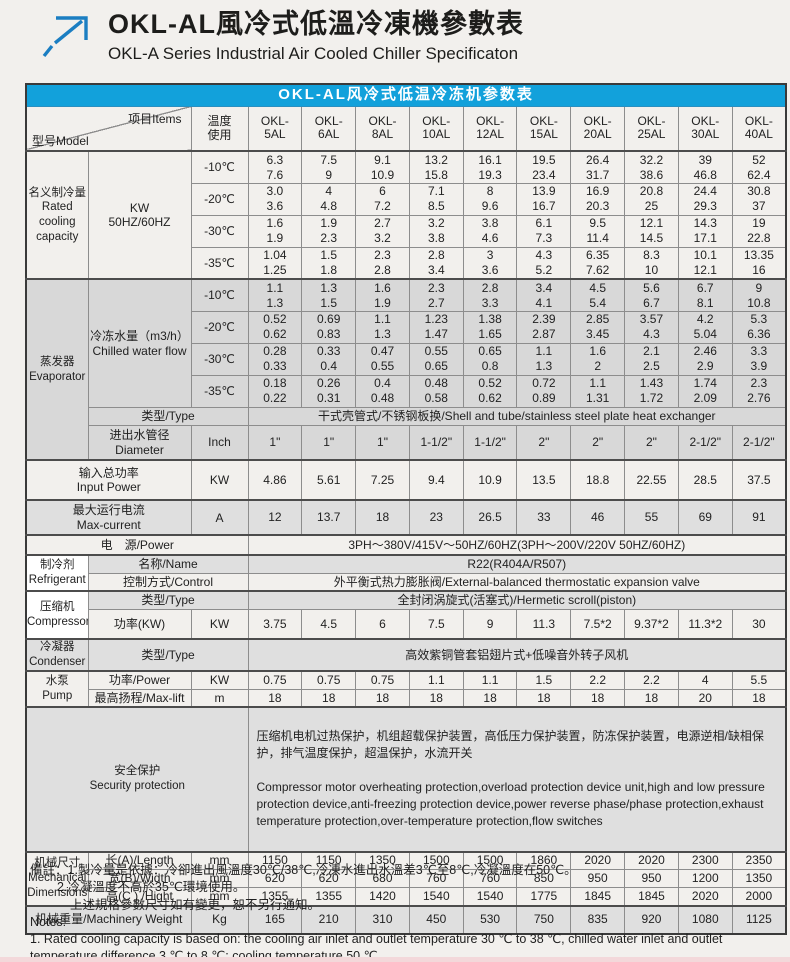 The image size is (790, 962). Describe the element at coordinates (139, 680) in the screenshot. I see `pump-power-label: 功率/Power` at that location.